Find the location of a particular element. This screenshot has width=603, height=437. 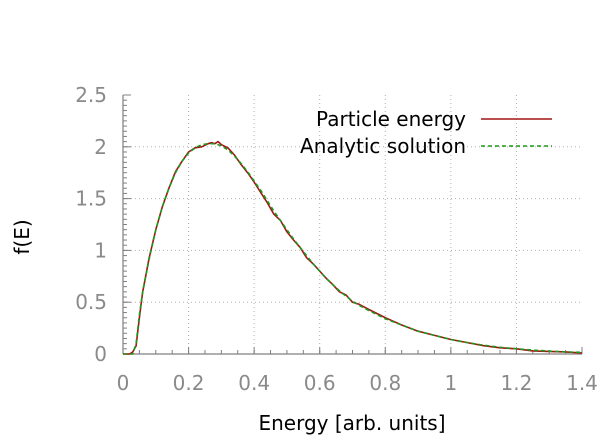

x-tick-label: 1.2 is located at coordinates (517, 383).